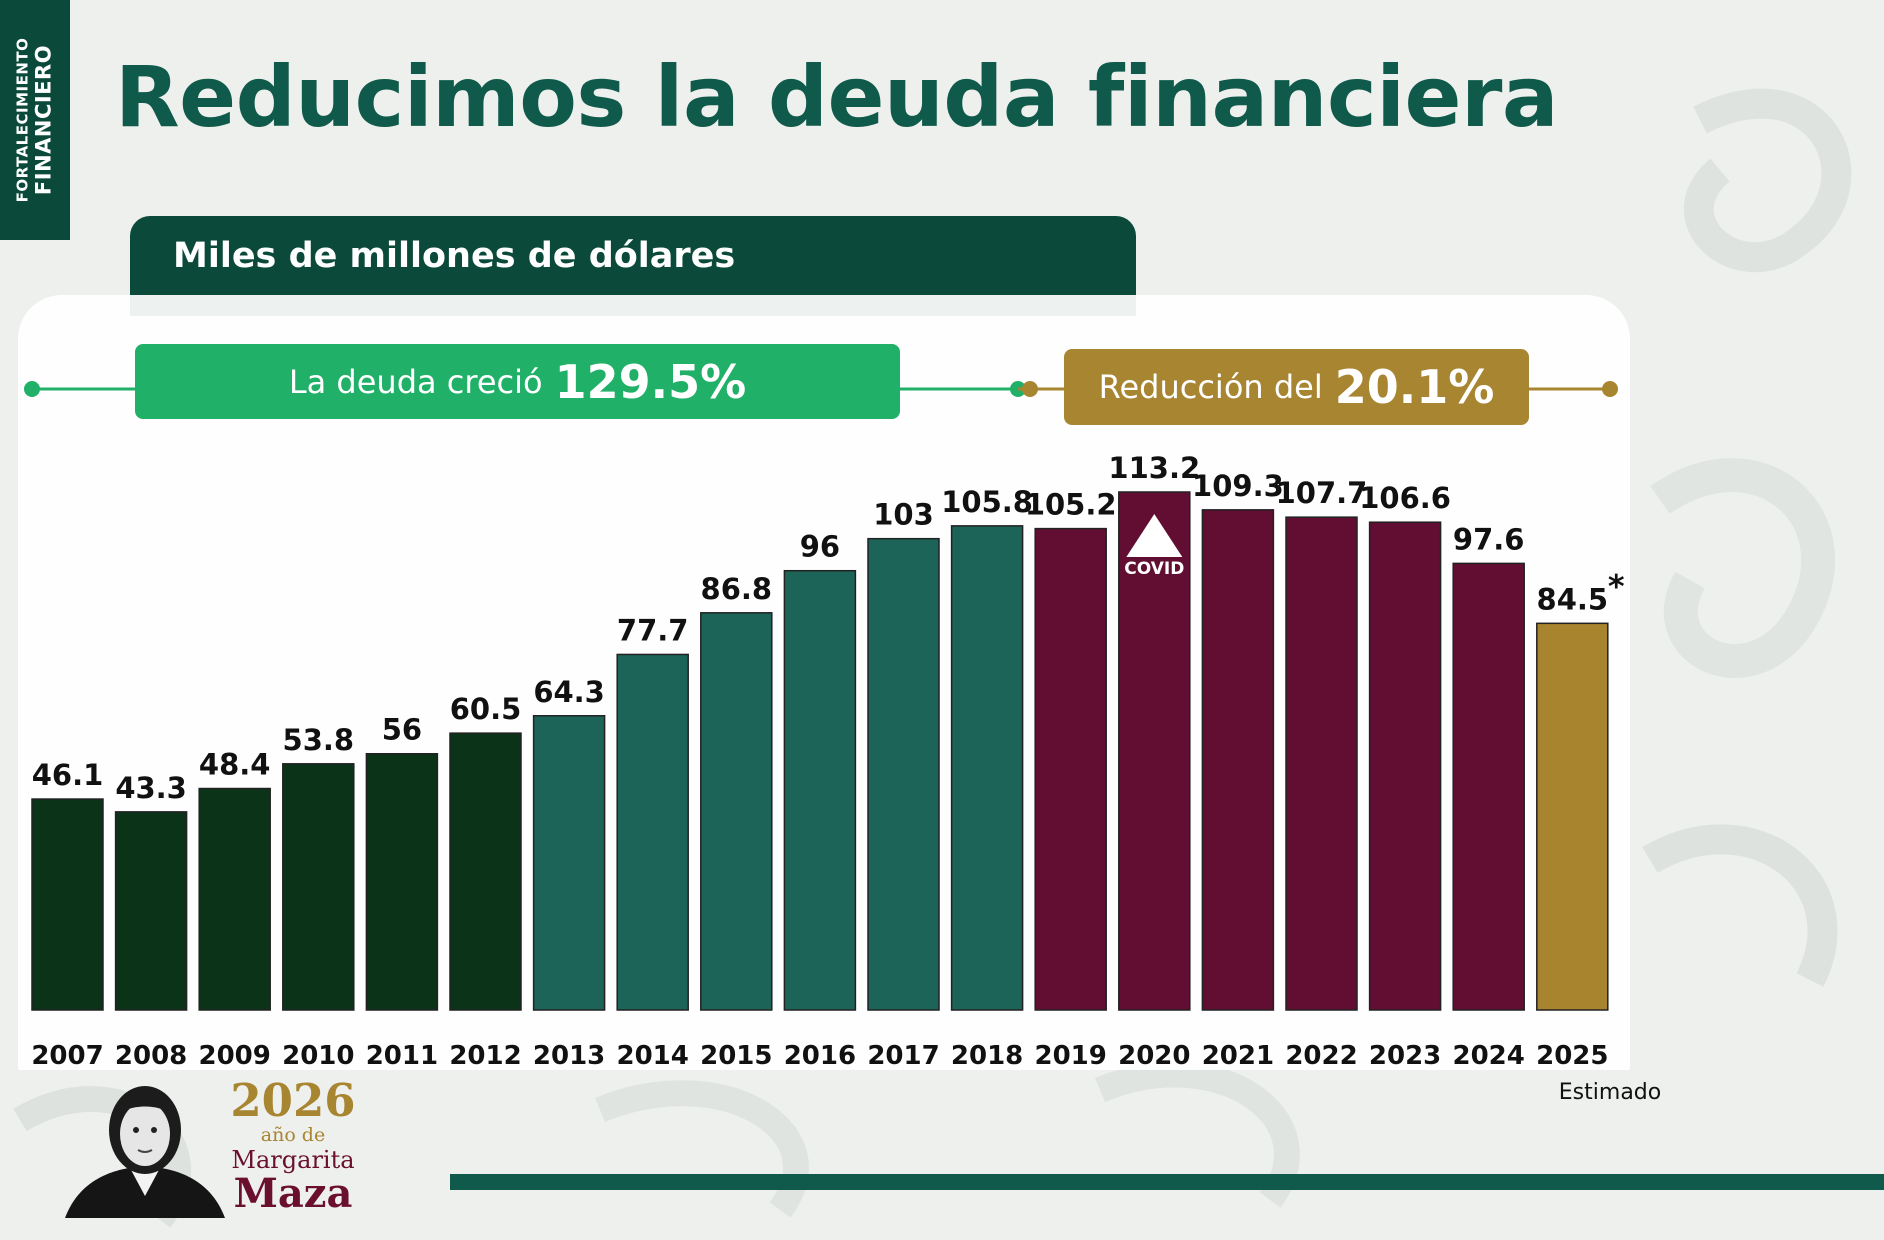  Describe the element at coordinates (1154, 468) in the screenshot. I see `value-label-2020: 113.2` at that location.